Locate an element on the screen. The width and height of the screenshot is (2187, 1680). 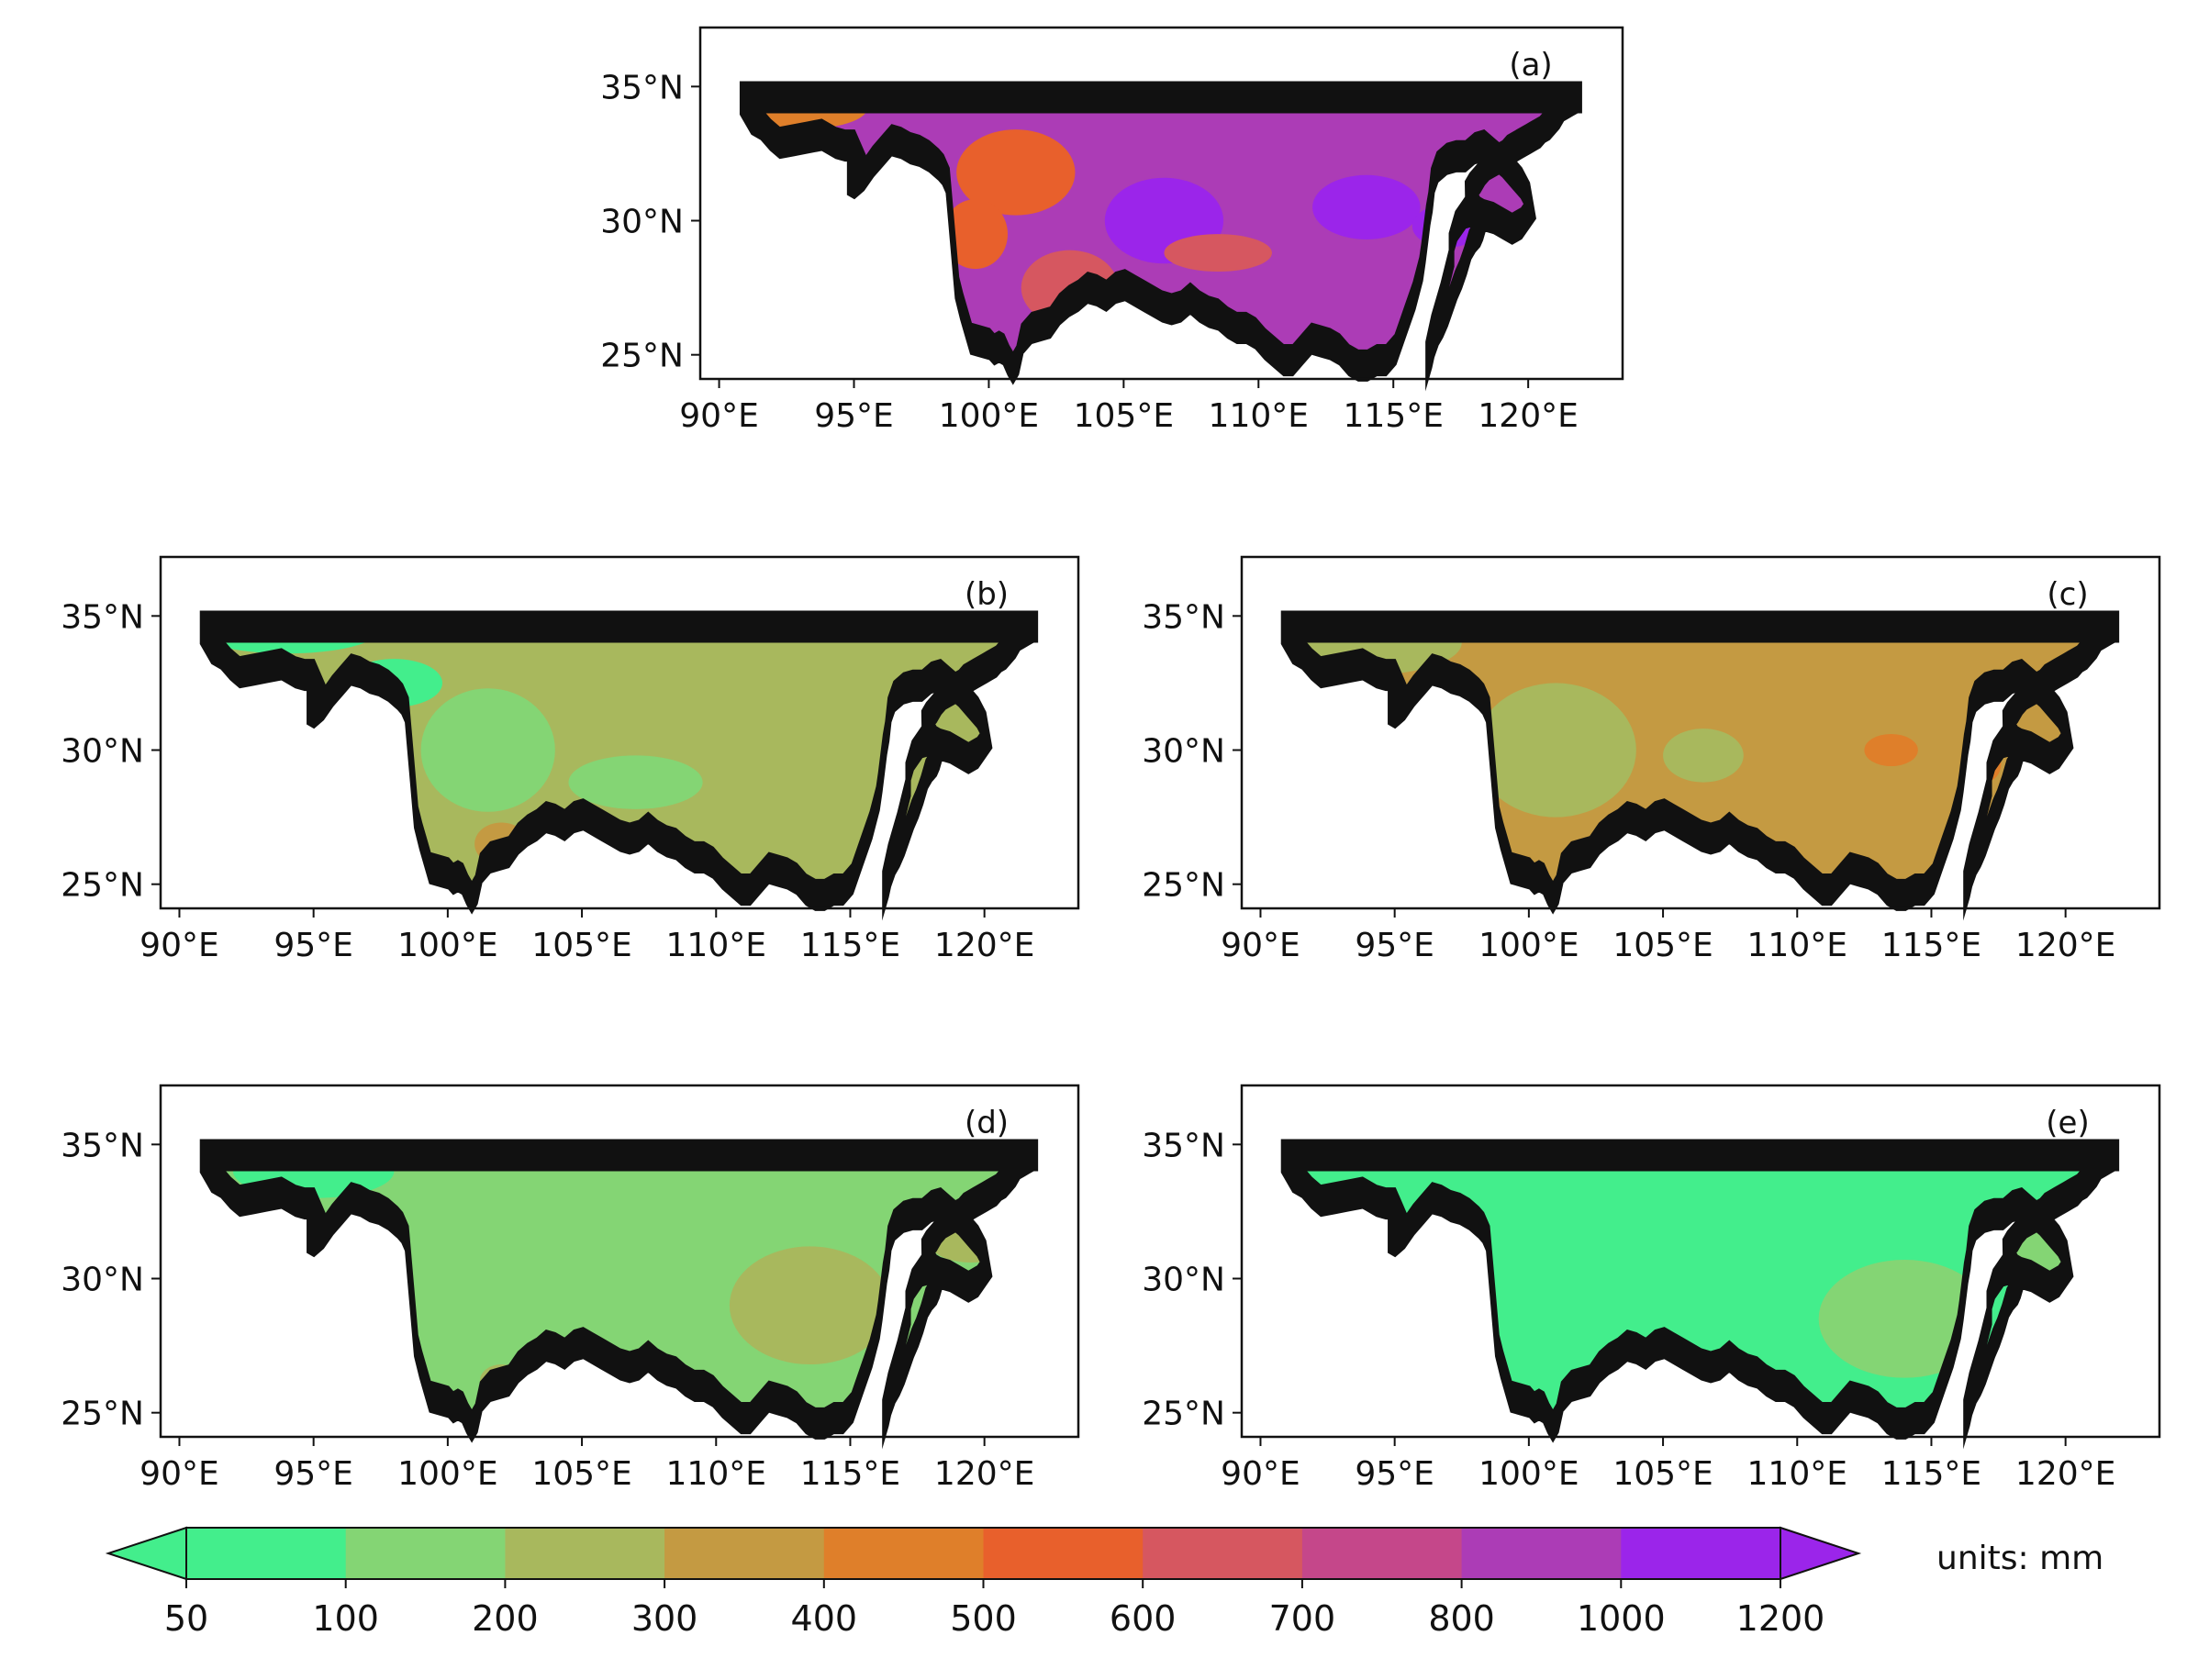
colorbar-tick-label: 600 is located at coordinates (1143, 1618).